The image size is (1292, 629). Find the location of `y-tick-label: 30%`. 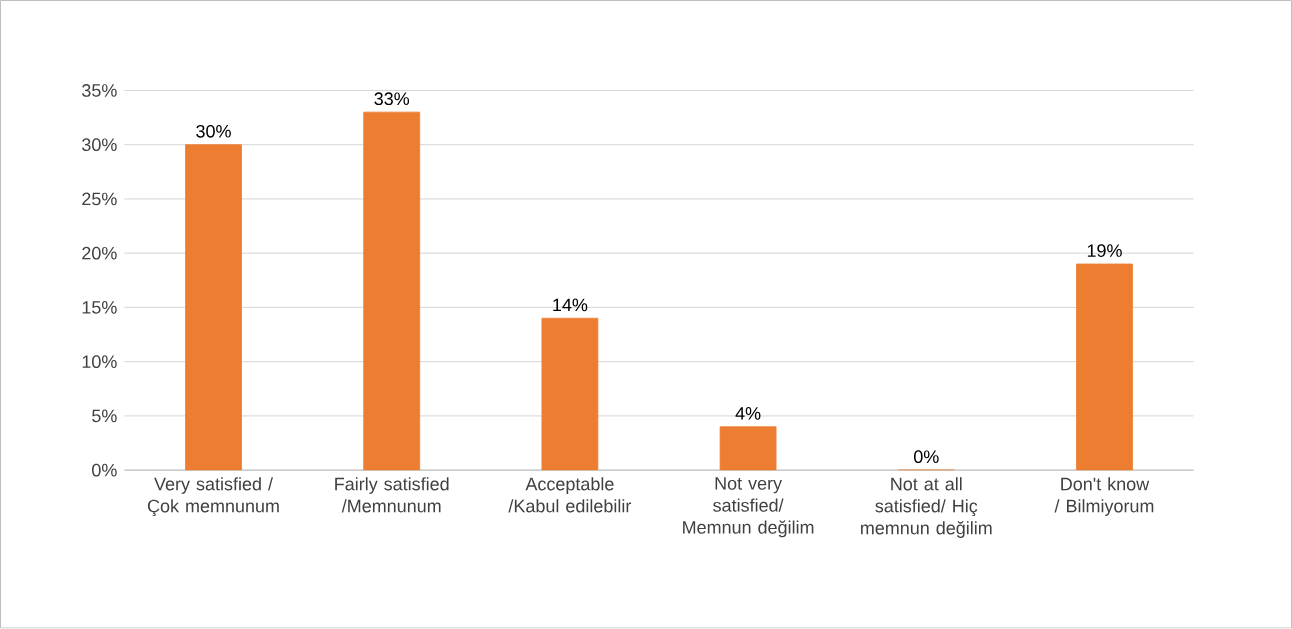

y-tick-label: 30% is located at coordinates (99, 145).